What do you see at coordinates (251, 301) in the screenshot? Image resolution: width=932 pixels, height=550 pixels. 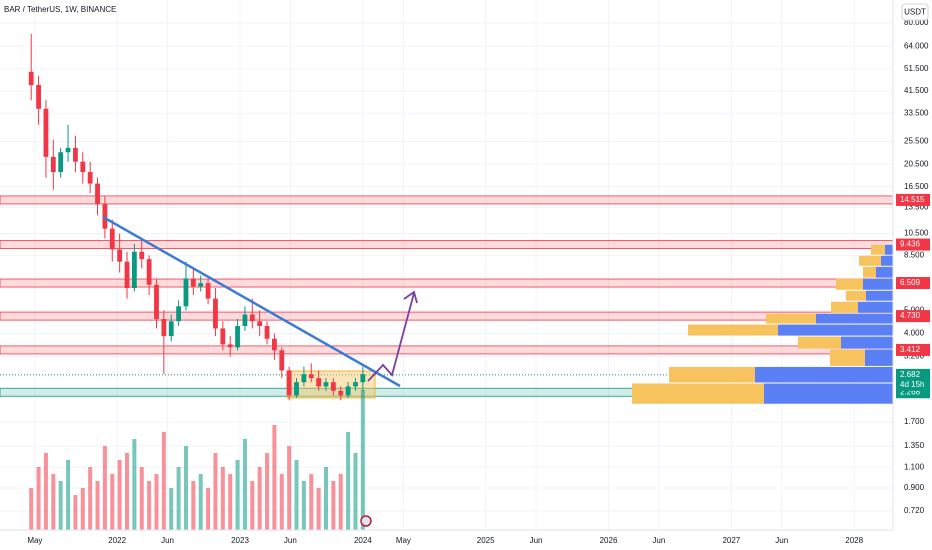 I see `trend-line` at bounding box center [251, 301].